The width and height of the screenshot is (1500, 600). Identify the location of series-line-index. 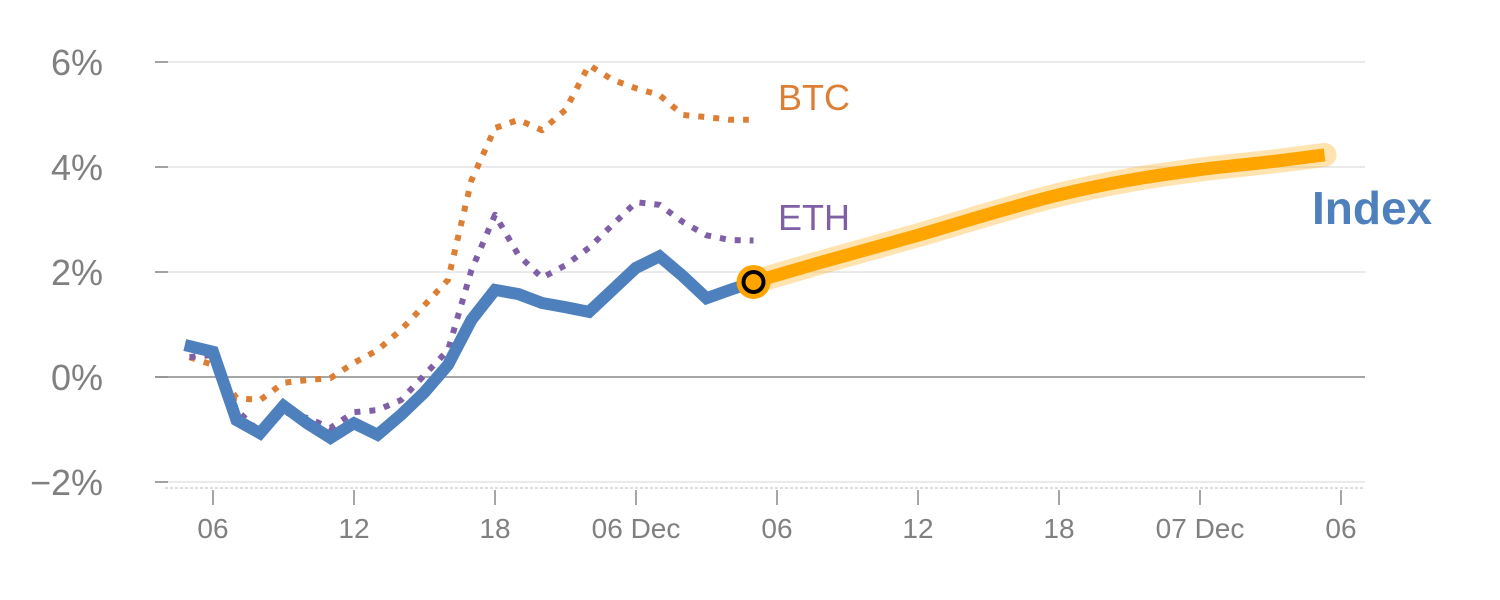
(469, 347).